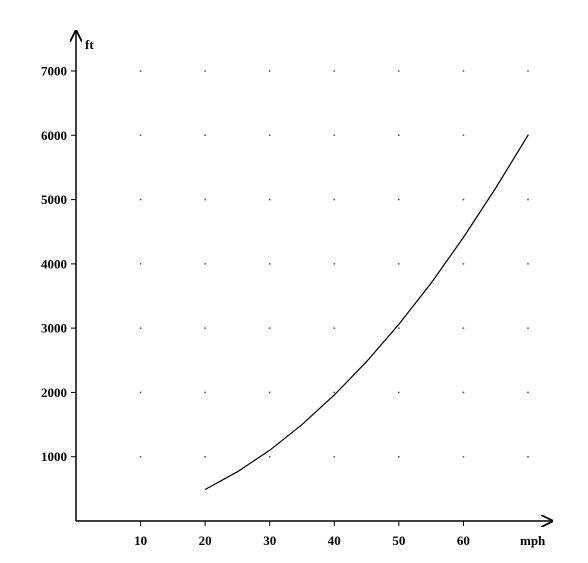 This screenshot has height=563, width=588. What do you see at coordinates (54, 263) in the screenshot?
I see `y-tick-label: 4000` at bounding box center [54, 263].